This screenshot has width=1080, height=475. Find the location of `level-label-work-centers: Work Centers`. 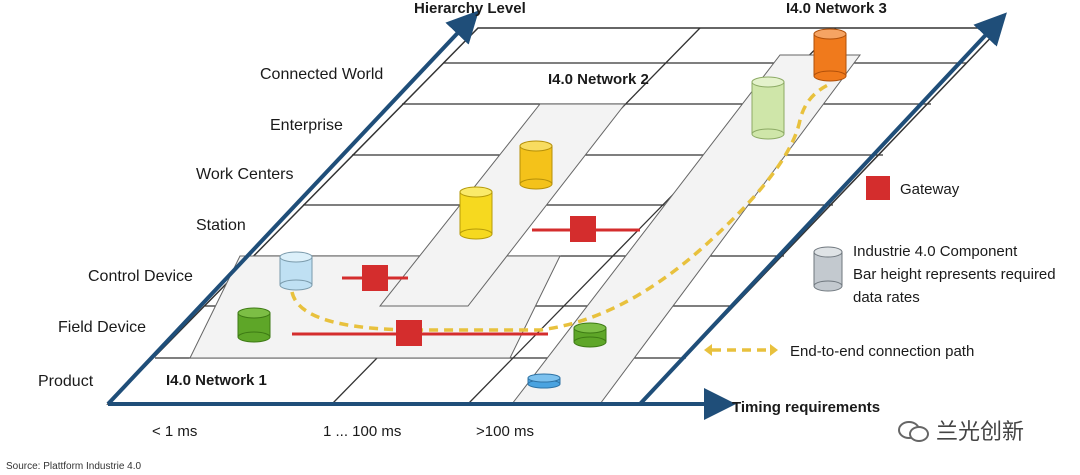

level-label-work-centers: Work Centers is located at coordinates (245, 174).